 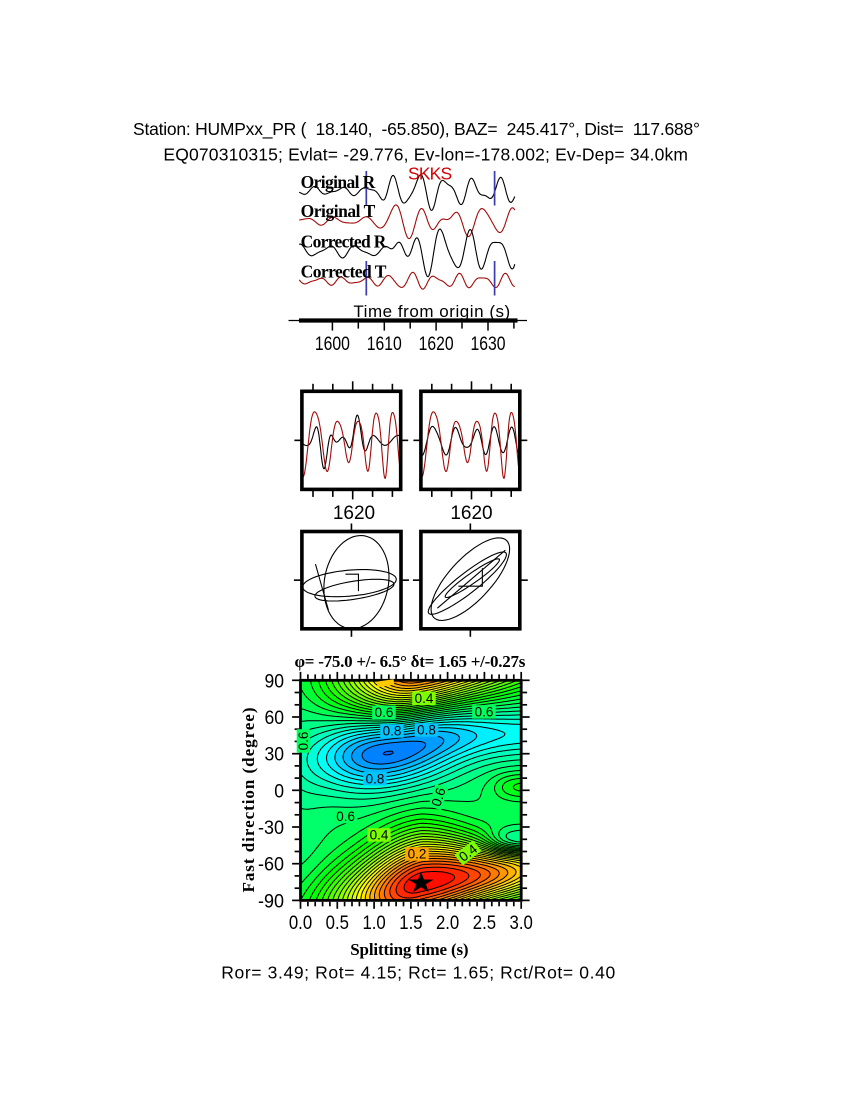 What do you see at coordinates (300, 923) in the screenshot?
I see `svg-text: 0.0` at bounding box center [300, 923].